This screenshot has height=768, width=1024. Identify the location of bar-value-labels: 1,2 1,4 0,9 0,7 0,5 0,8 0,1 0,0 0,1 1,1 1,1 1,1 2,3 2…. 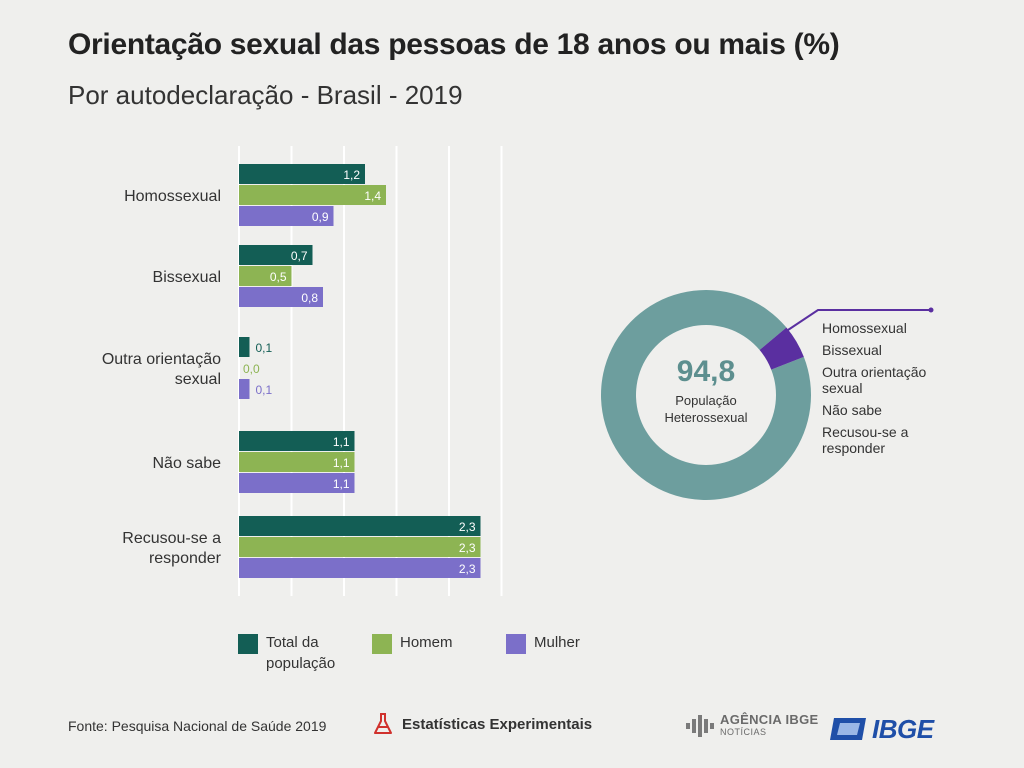
(359, 372).